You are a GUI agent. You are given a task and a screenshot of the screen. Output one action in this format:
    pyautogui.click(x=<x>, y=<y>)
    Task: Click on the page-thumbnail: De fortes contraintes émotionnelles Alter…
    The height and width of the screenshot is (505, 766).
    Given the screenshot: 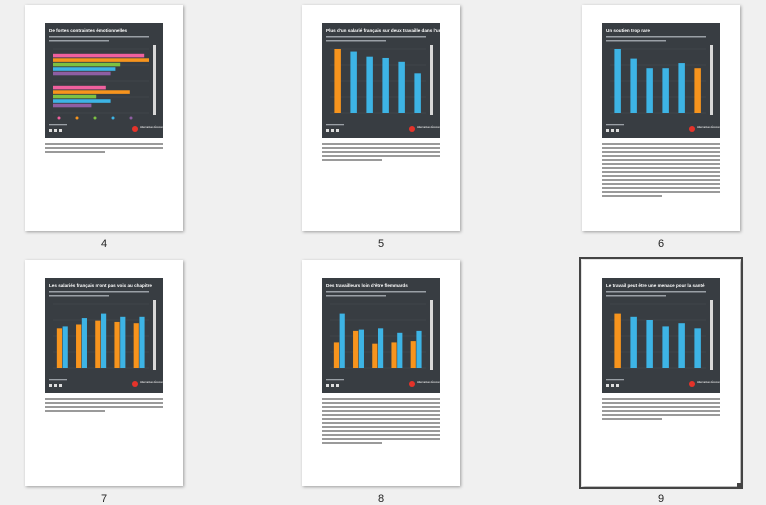 What is the action you would take?
    pyautogui.click(x=104, y=118)
    